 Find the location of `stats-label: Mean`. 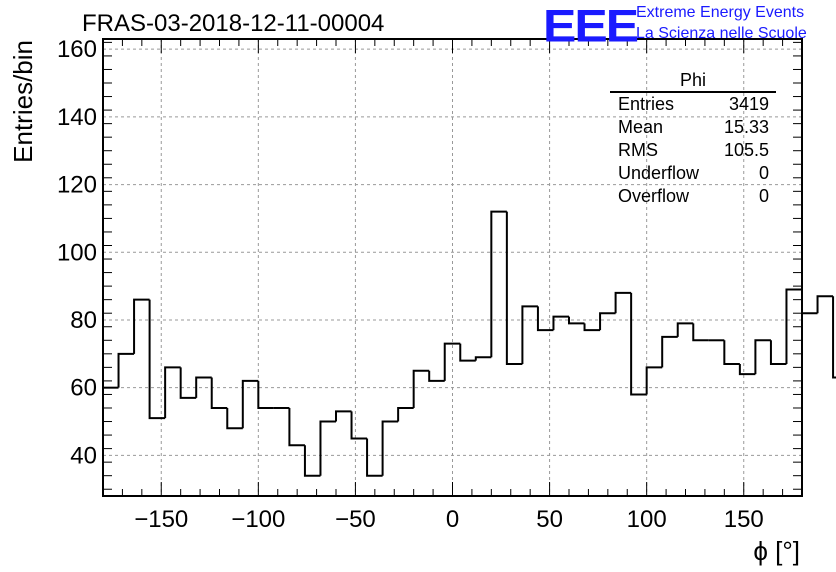

stats-label: Mean is located at coordinates (641, 127).